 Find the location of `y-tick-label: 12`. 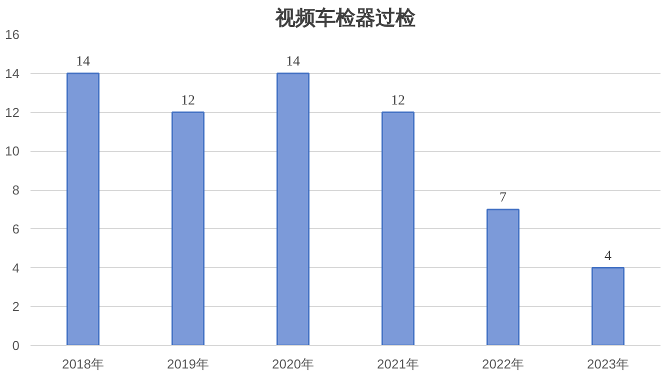

y-tick-label: 12 is located at coordinates (12, 112).